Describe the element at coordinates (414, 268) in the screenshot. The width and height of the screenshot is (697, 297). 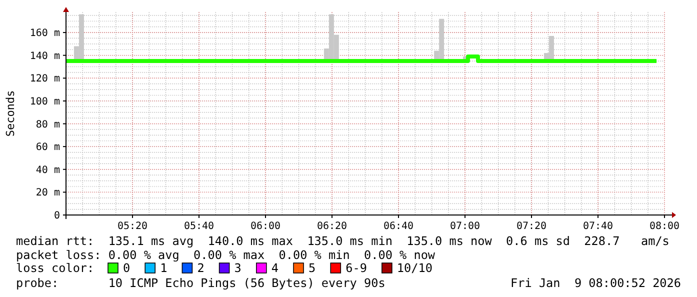
I see `legend-label: 10/10` at that location.